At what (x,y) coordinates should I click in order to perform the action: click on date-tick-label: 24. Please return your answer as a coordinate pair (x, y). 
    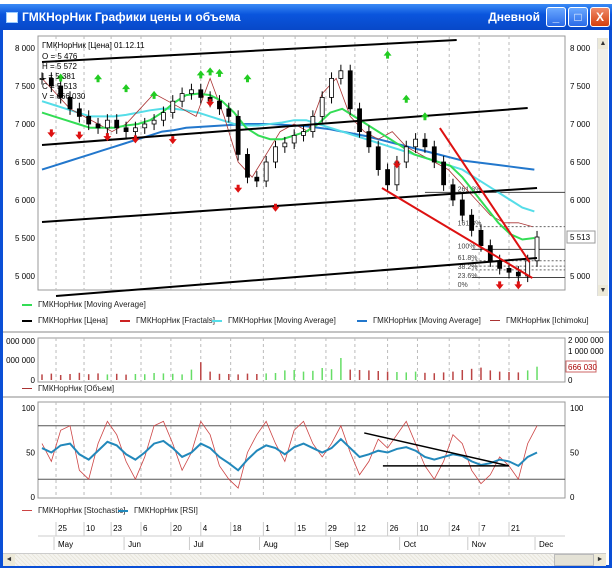
    Looking at the image, I should click on (455, 528).